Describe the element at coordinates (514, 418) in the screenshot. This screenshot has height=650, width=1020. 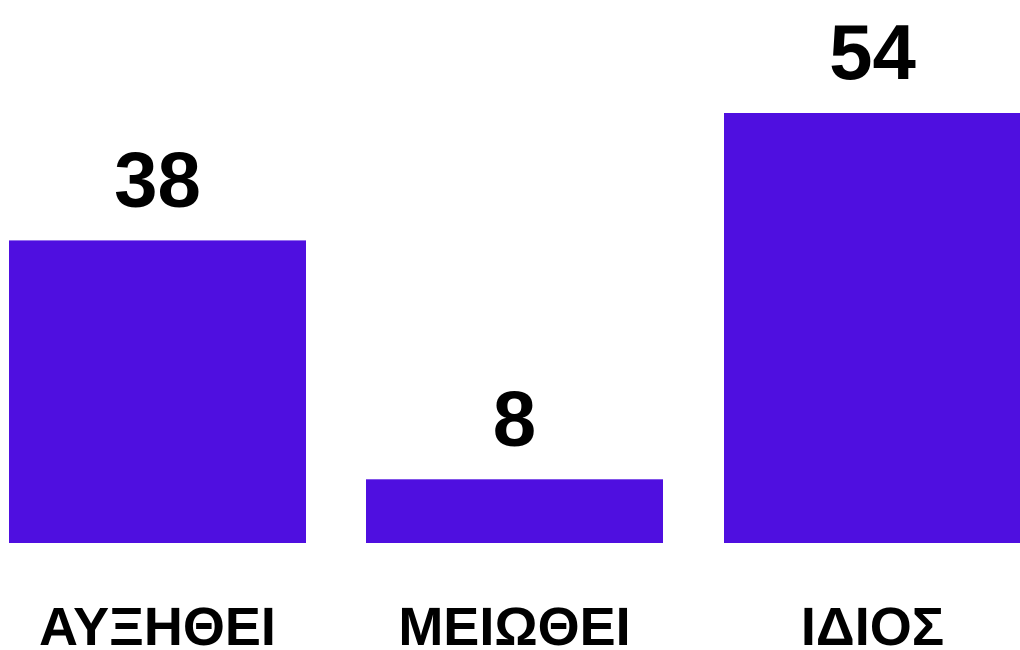
I see `data-label-2: 8` at that location.